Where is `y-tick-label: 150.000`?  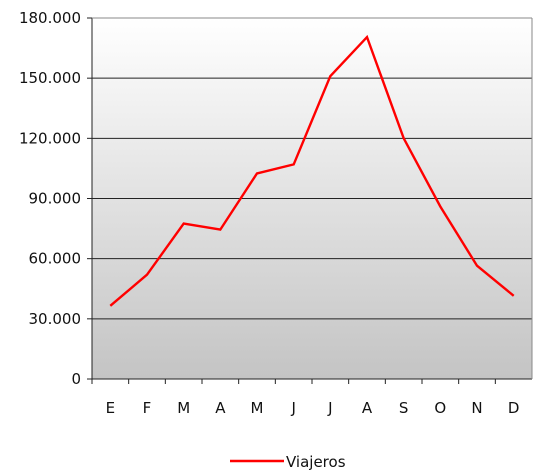 y-tick-label: 150.000 is located at coordinates (50, 78).